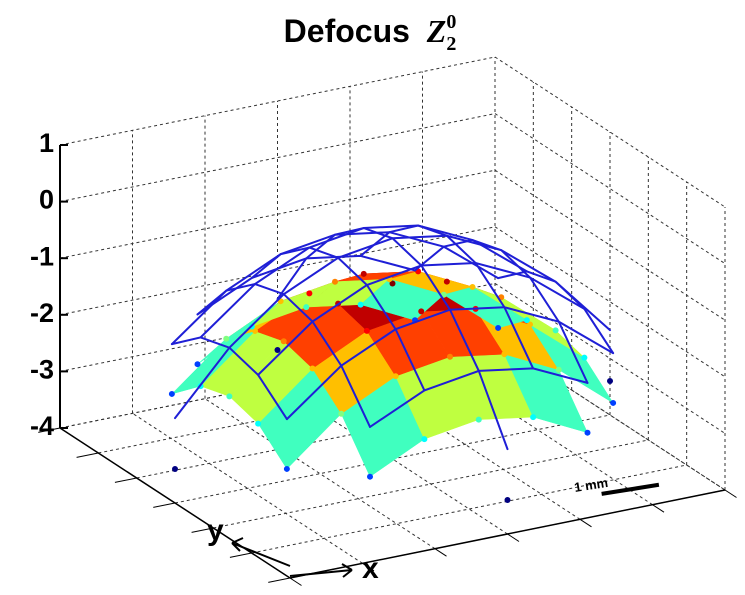 The height and width of the screenshot is (595, 745). I want to click on z-tick-label: 1, so click(46, 143).